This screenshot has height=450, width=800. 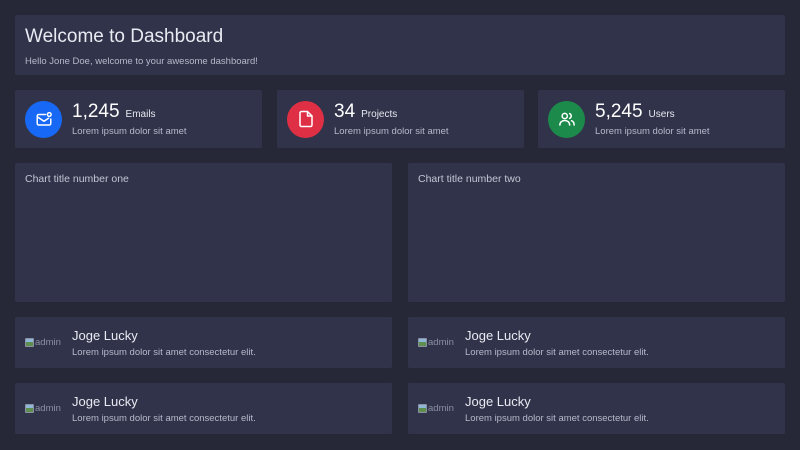 I want to click on stat-card-emails: 1,245 Emails Lorem ipsum dolor sit amet, so click(x=138, y=119).